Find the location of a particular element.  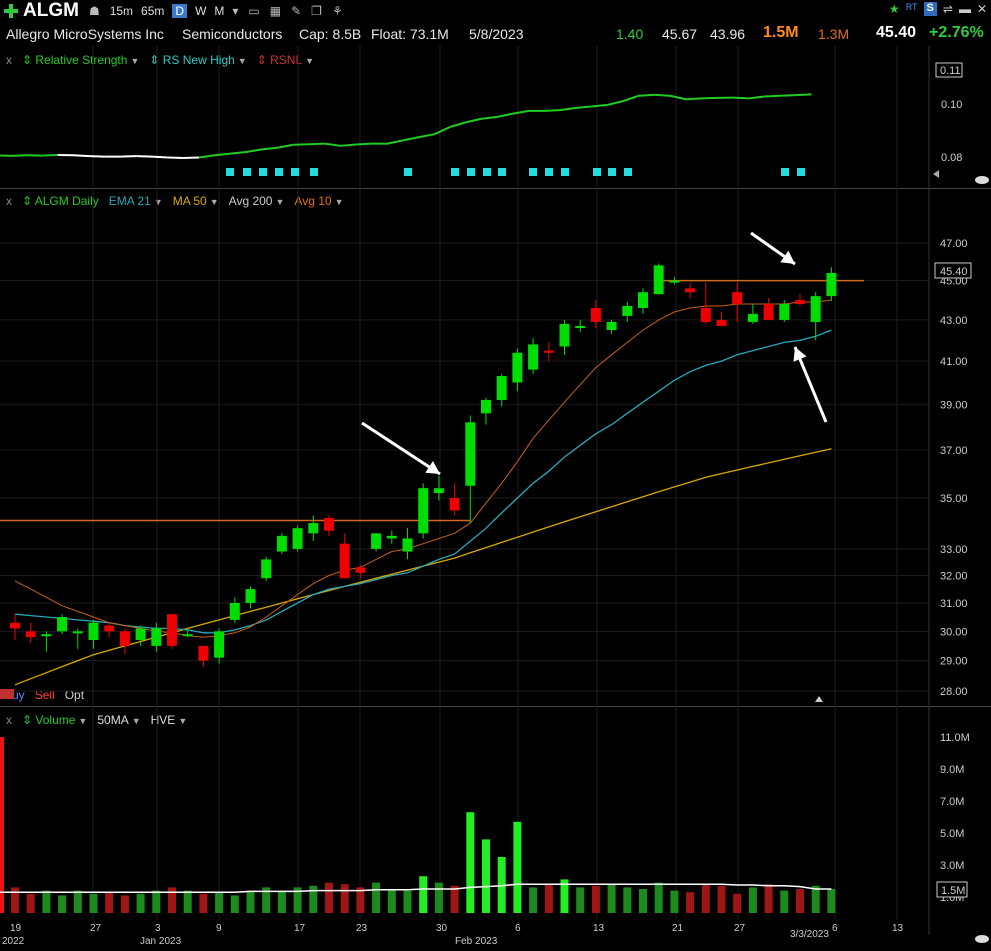

date-label: 21 is located at coordinates (678, 928).